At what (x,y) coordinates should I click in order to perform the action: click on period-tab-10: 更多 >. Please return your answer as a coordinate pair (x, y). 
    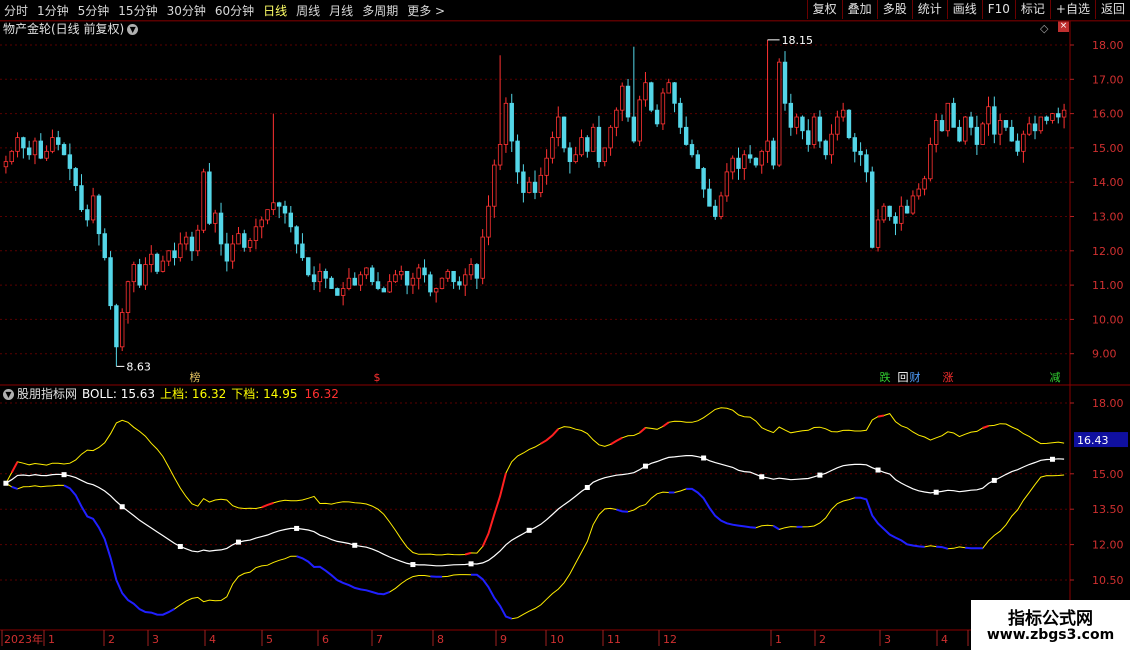
    Looking at the image, I should click on (426, 10).